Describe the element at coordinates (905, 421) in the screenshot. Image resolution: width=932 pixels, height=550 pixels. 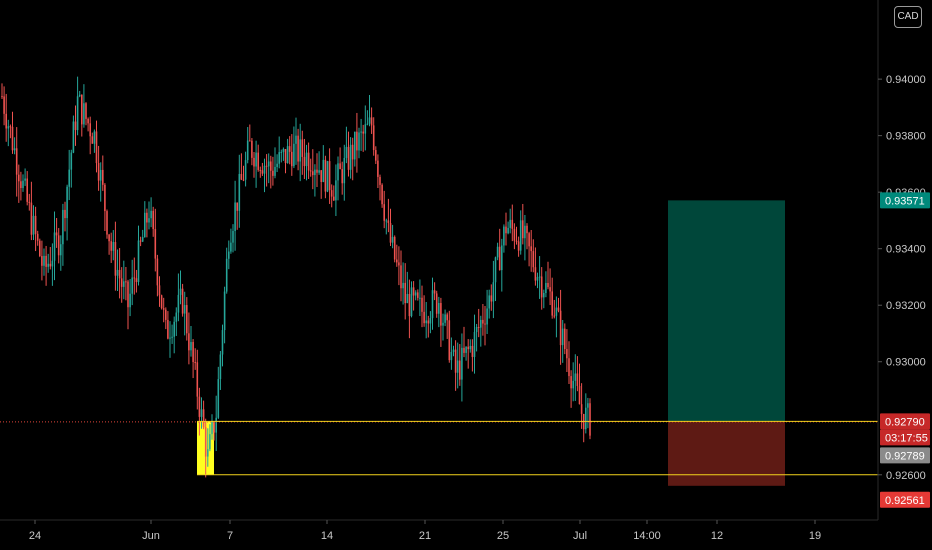
I see `last-price-tag: 0.92790` at that location.